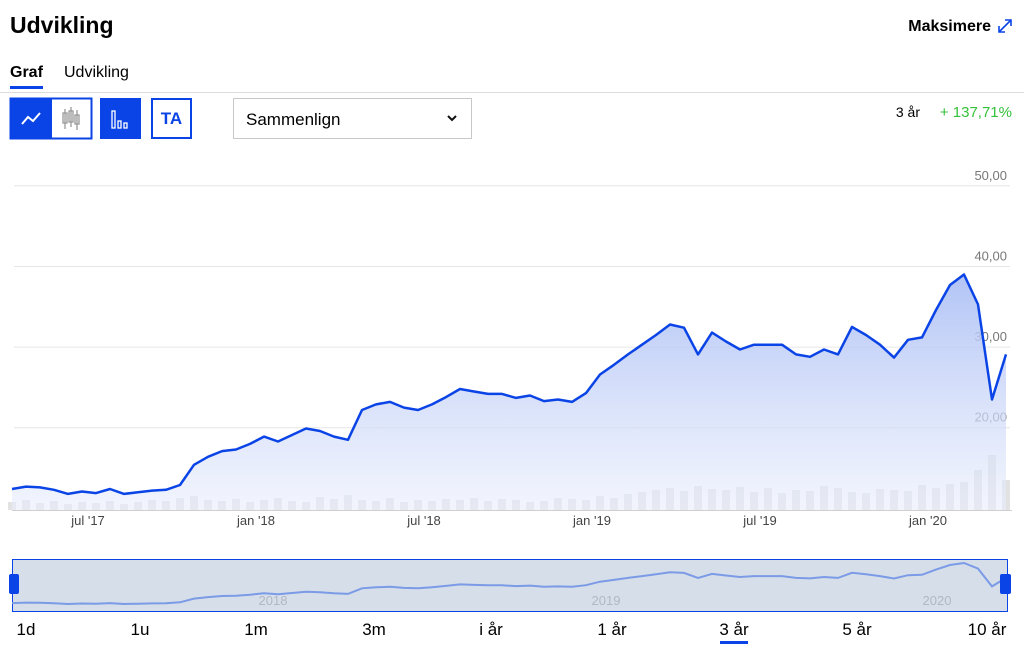 This screenshot has height=661, width=1024. I want to click on navigator-label: 2018, so click(273, 600).